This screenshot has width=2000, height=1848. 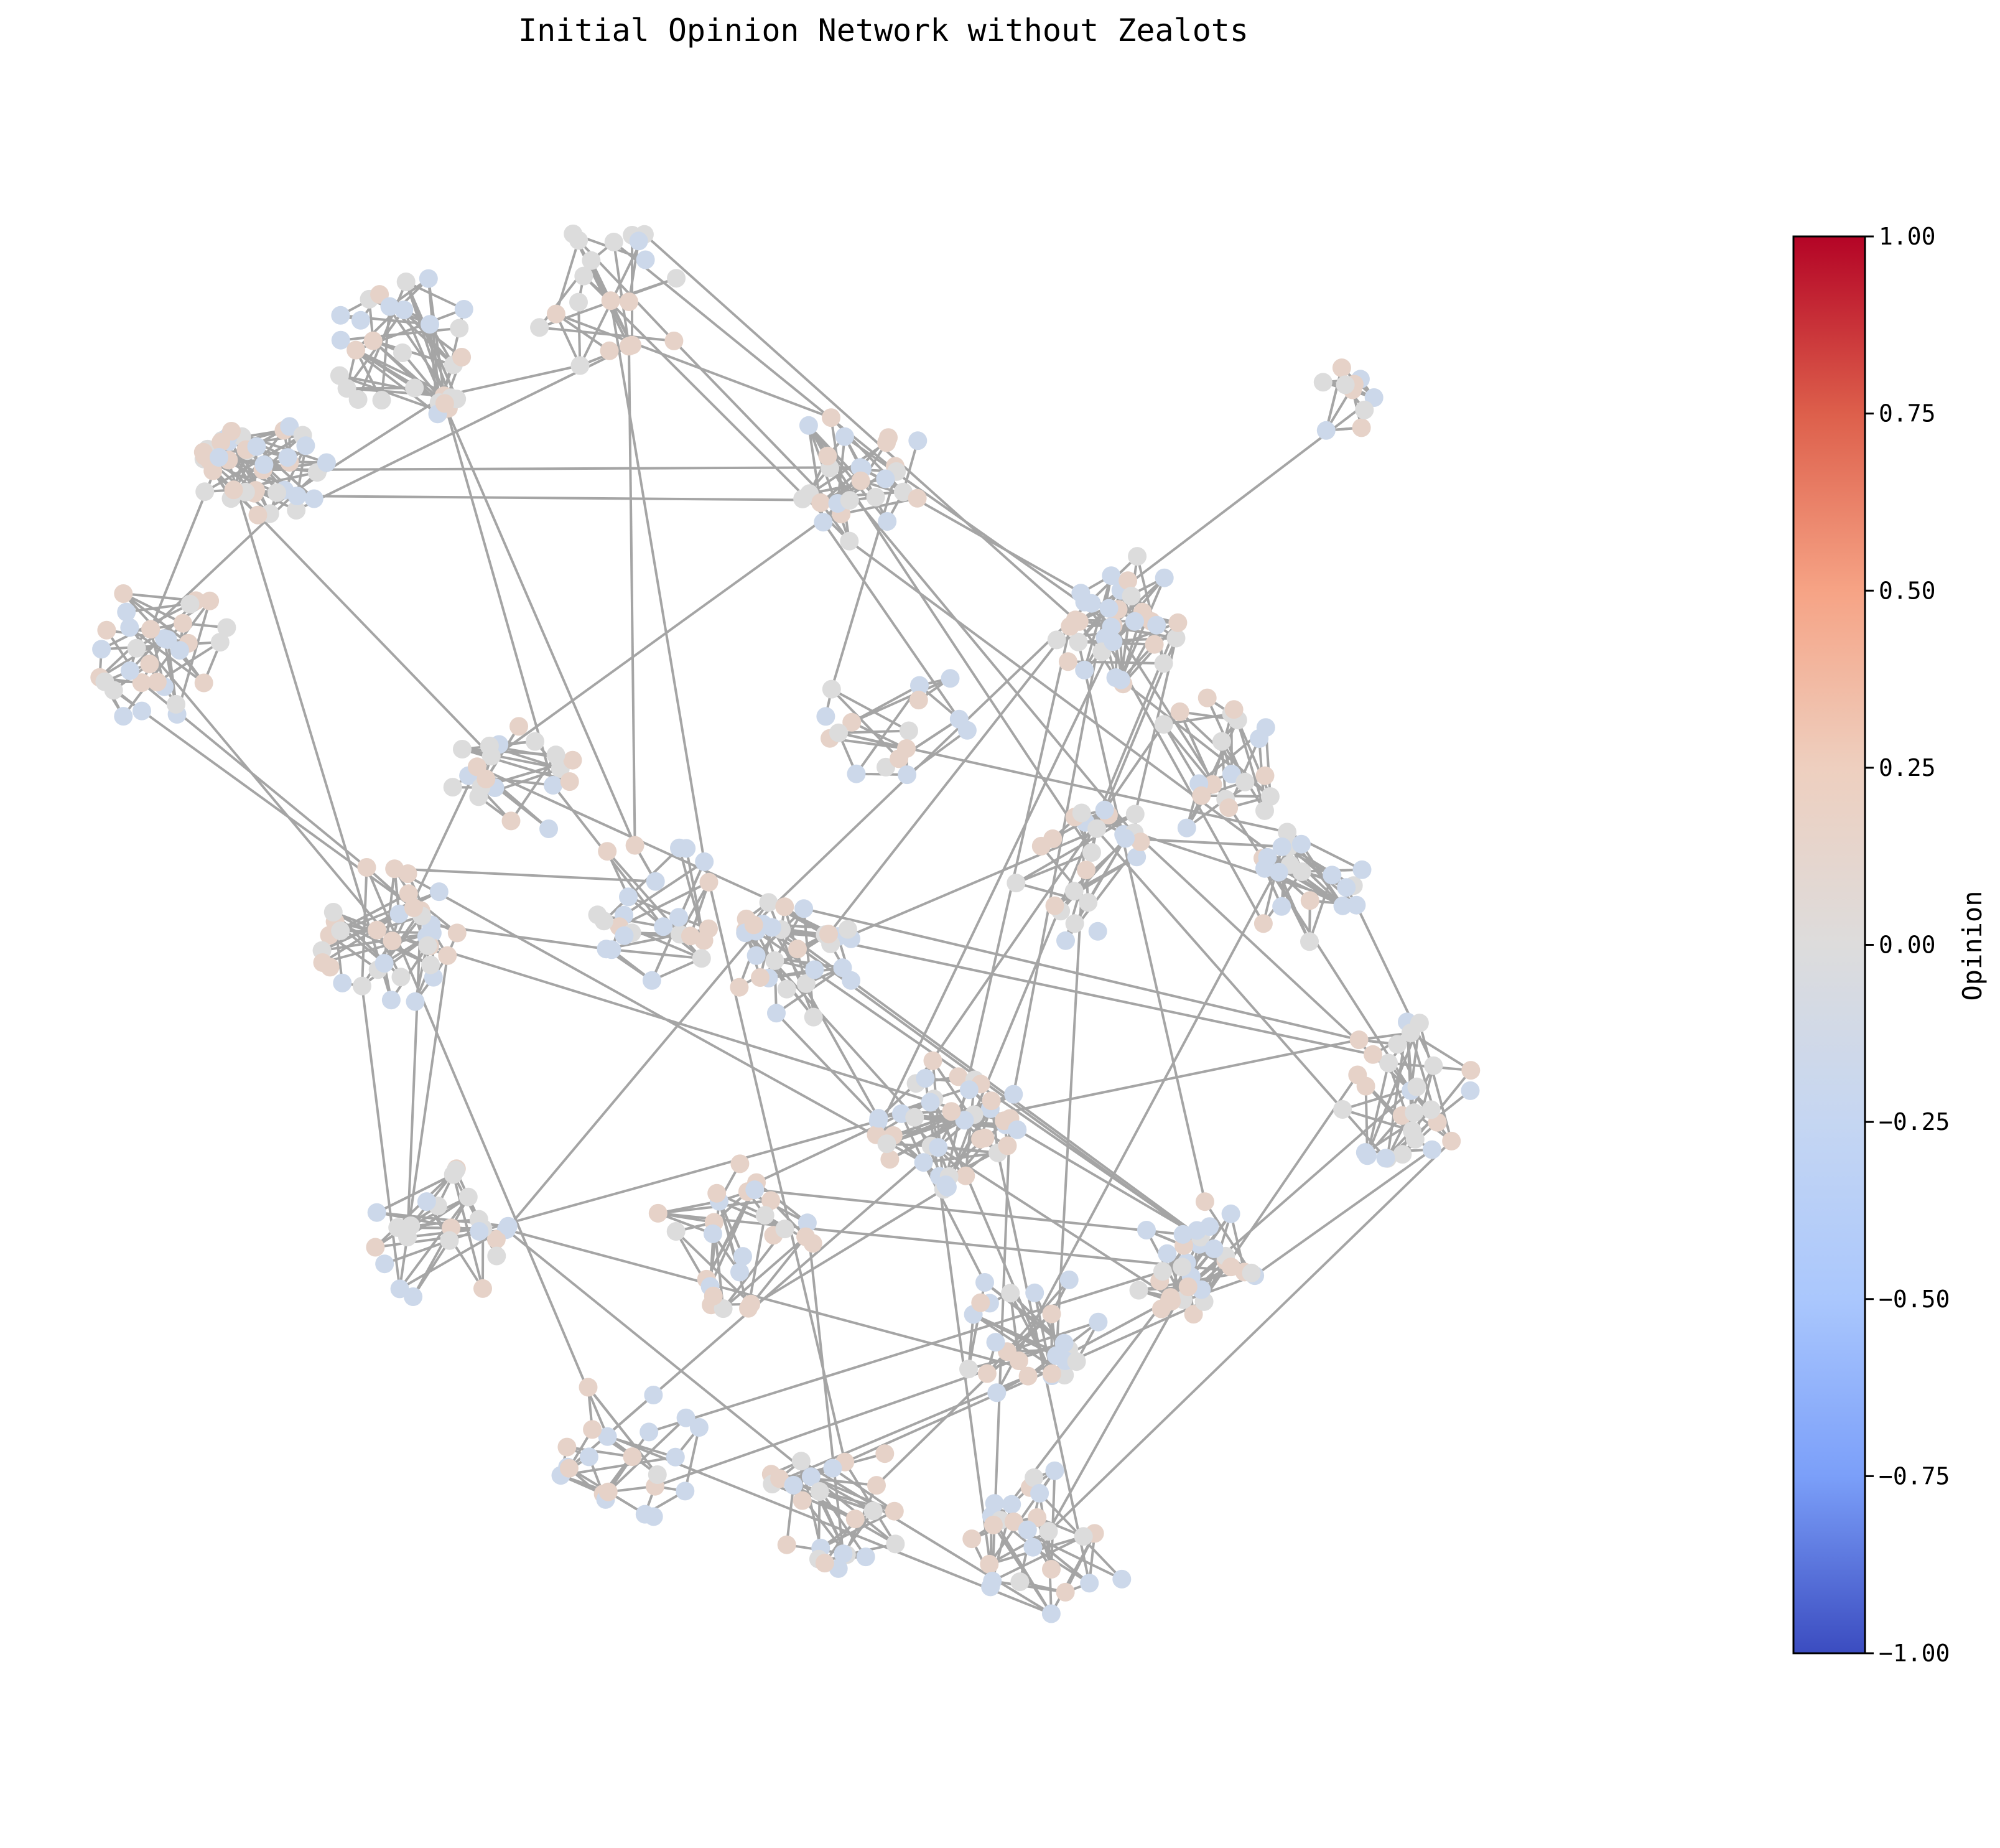 I want to click on colorbar-tick-label: −0.25, so click(x=1914, y=1122).